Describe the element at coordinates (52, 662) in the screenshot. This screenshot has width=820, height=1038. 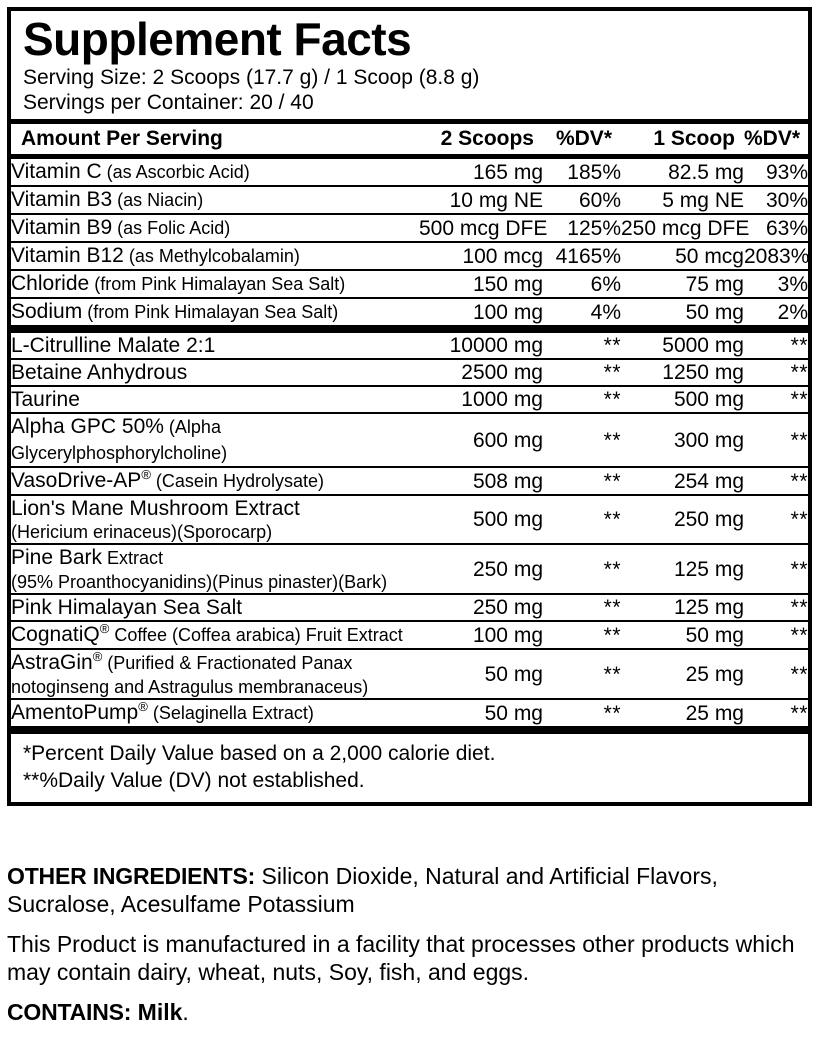
I see `ingredient-name-text: AstraGin` at that location.